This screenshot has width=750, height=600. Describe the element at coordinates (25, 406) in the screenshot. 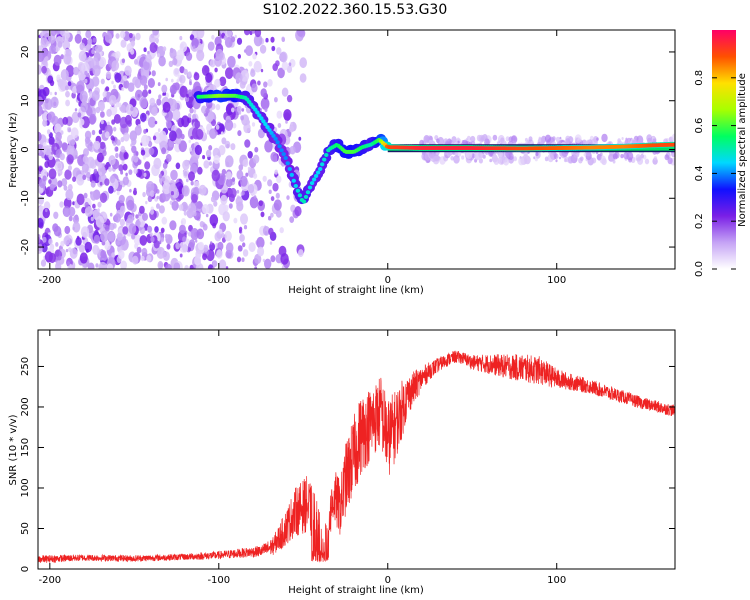

I see `y-tick-label: 200` at that location.